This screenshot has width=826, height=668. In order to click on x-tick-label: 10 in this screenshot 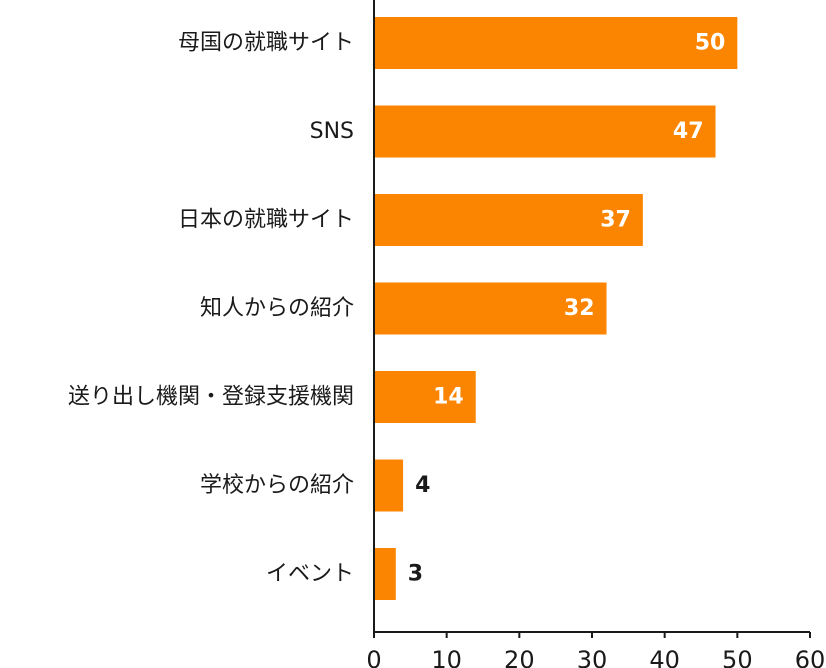, I will do `click(446, 657)`.